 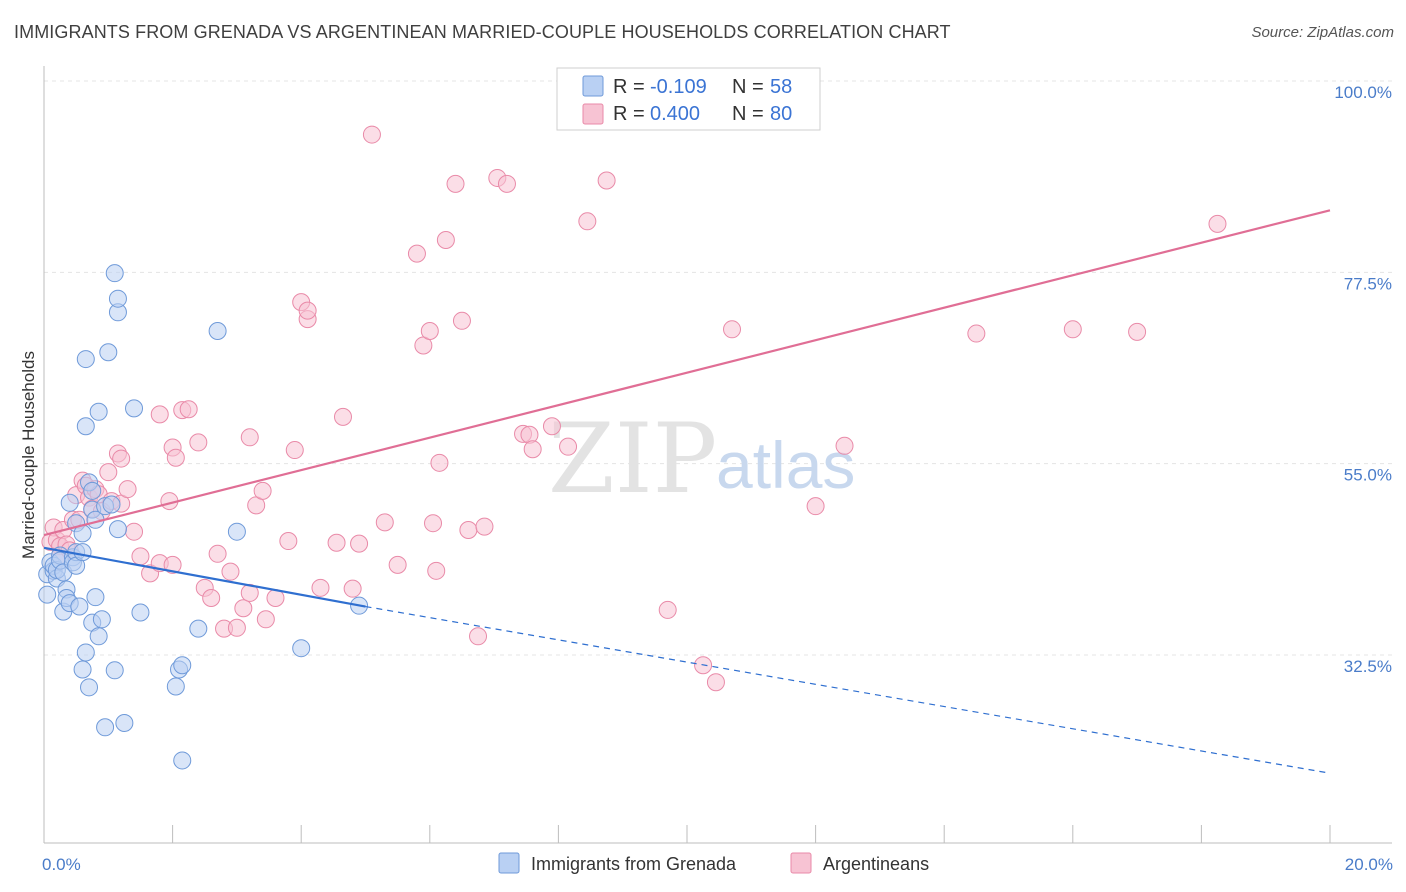 What do you see at coordinates (748, 114) in the screenshot?
I see `legend-n-label-argentineans: N =` at bounding box center [748, 114].